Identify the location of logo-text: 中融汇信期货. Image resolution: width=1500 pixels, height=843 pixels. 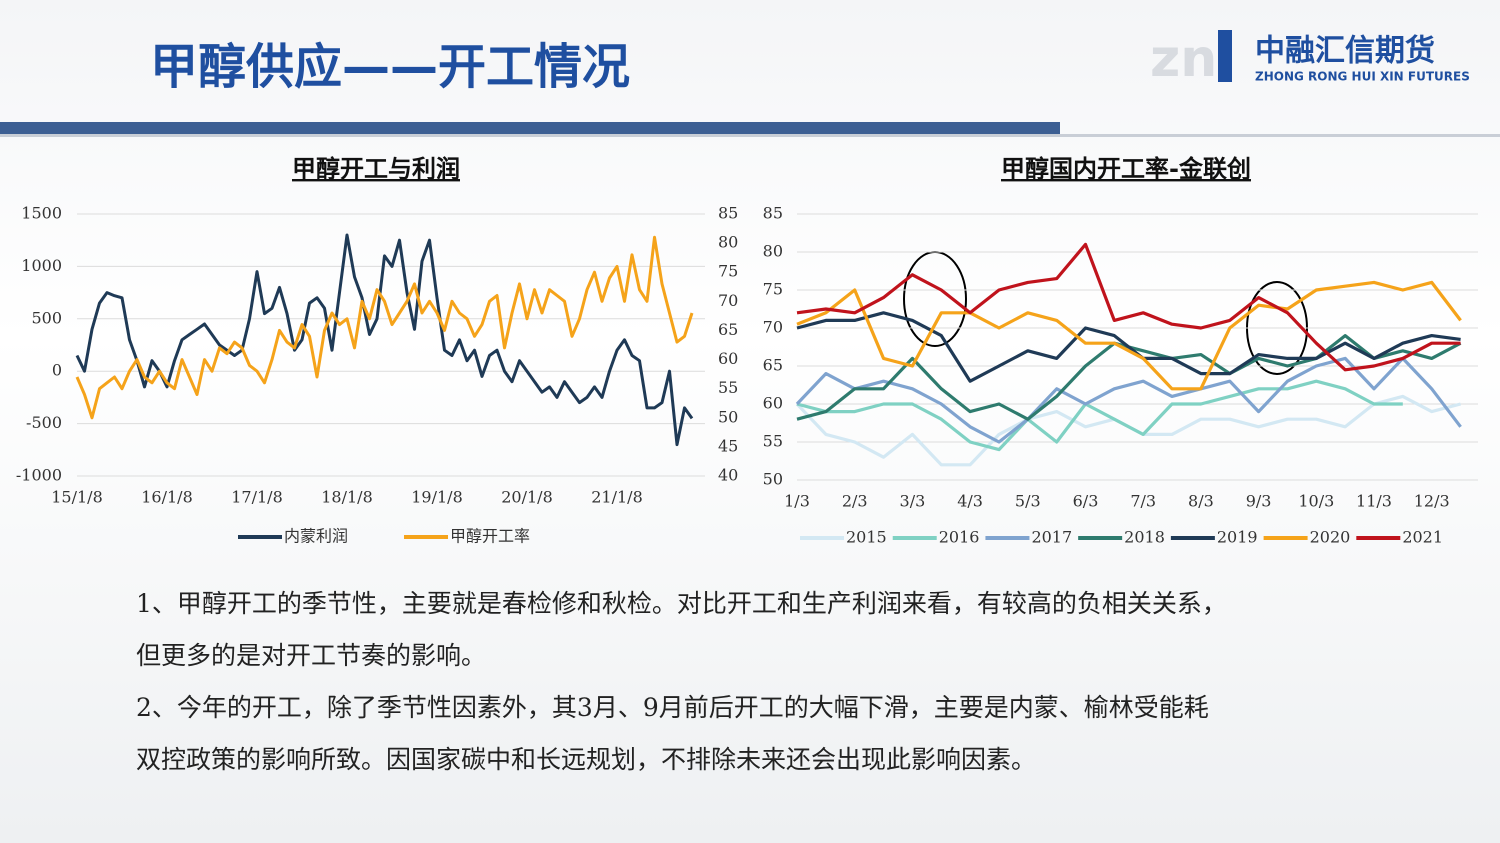
(1345, 51).